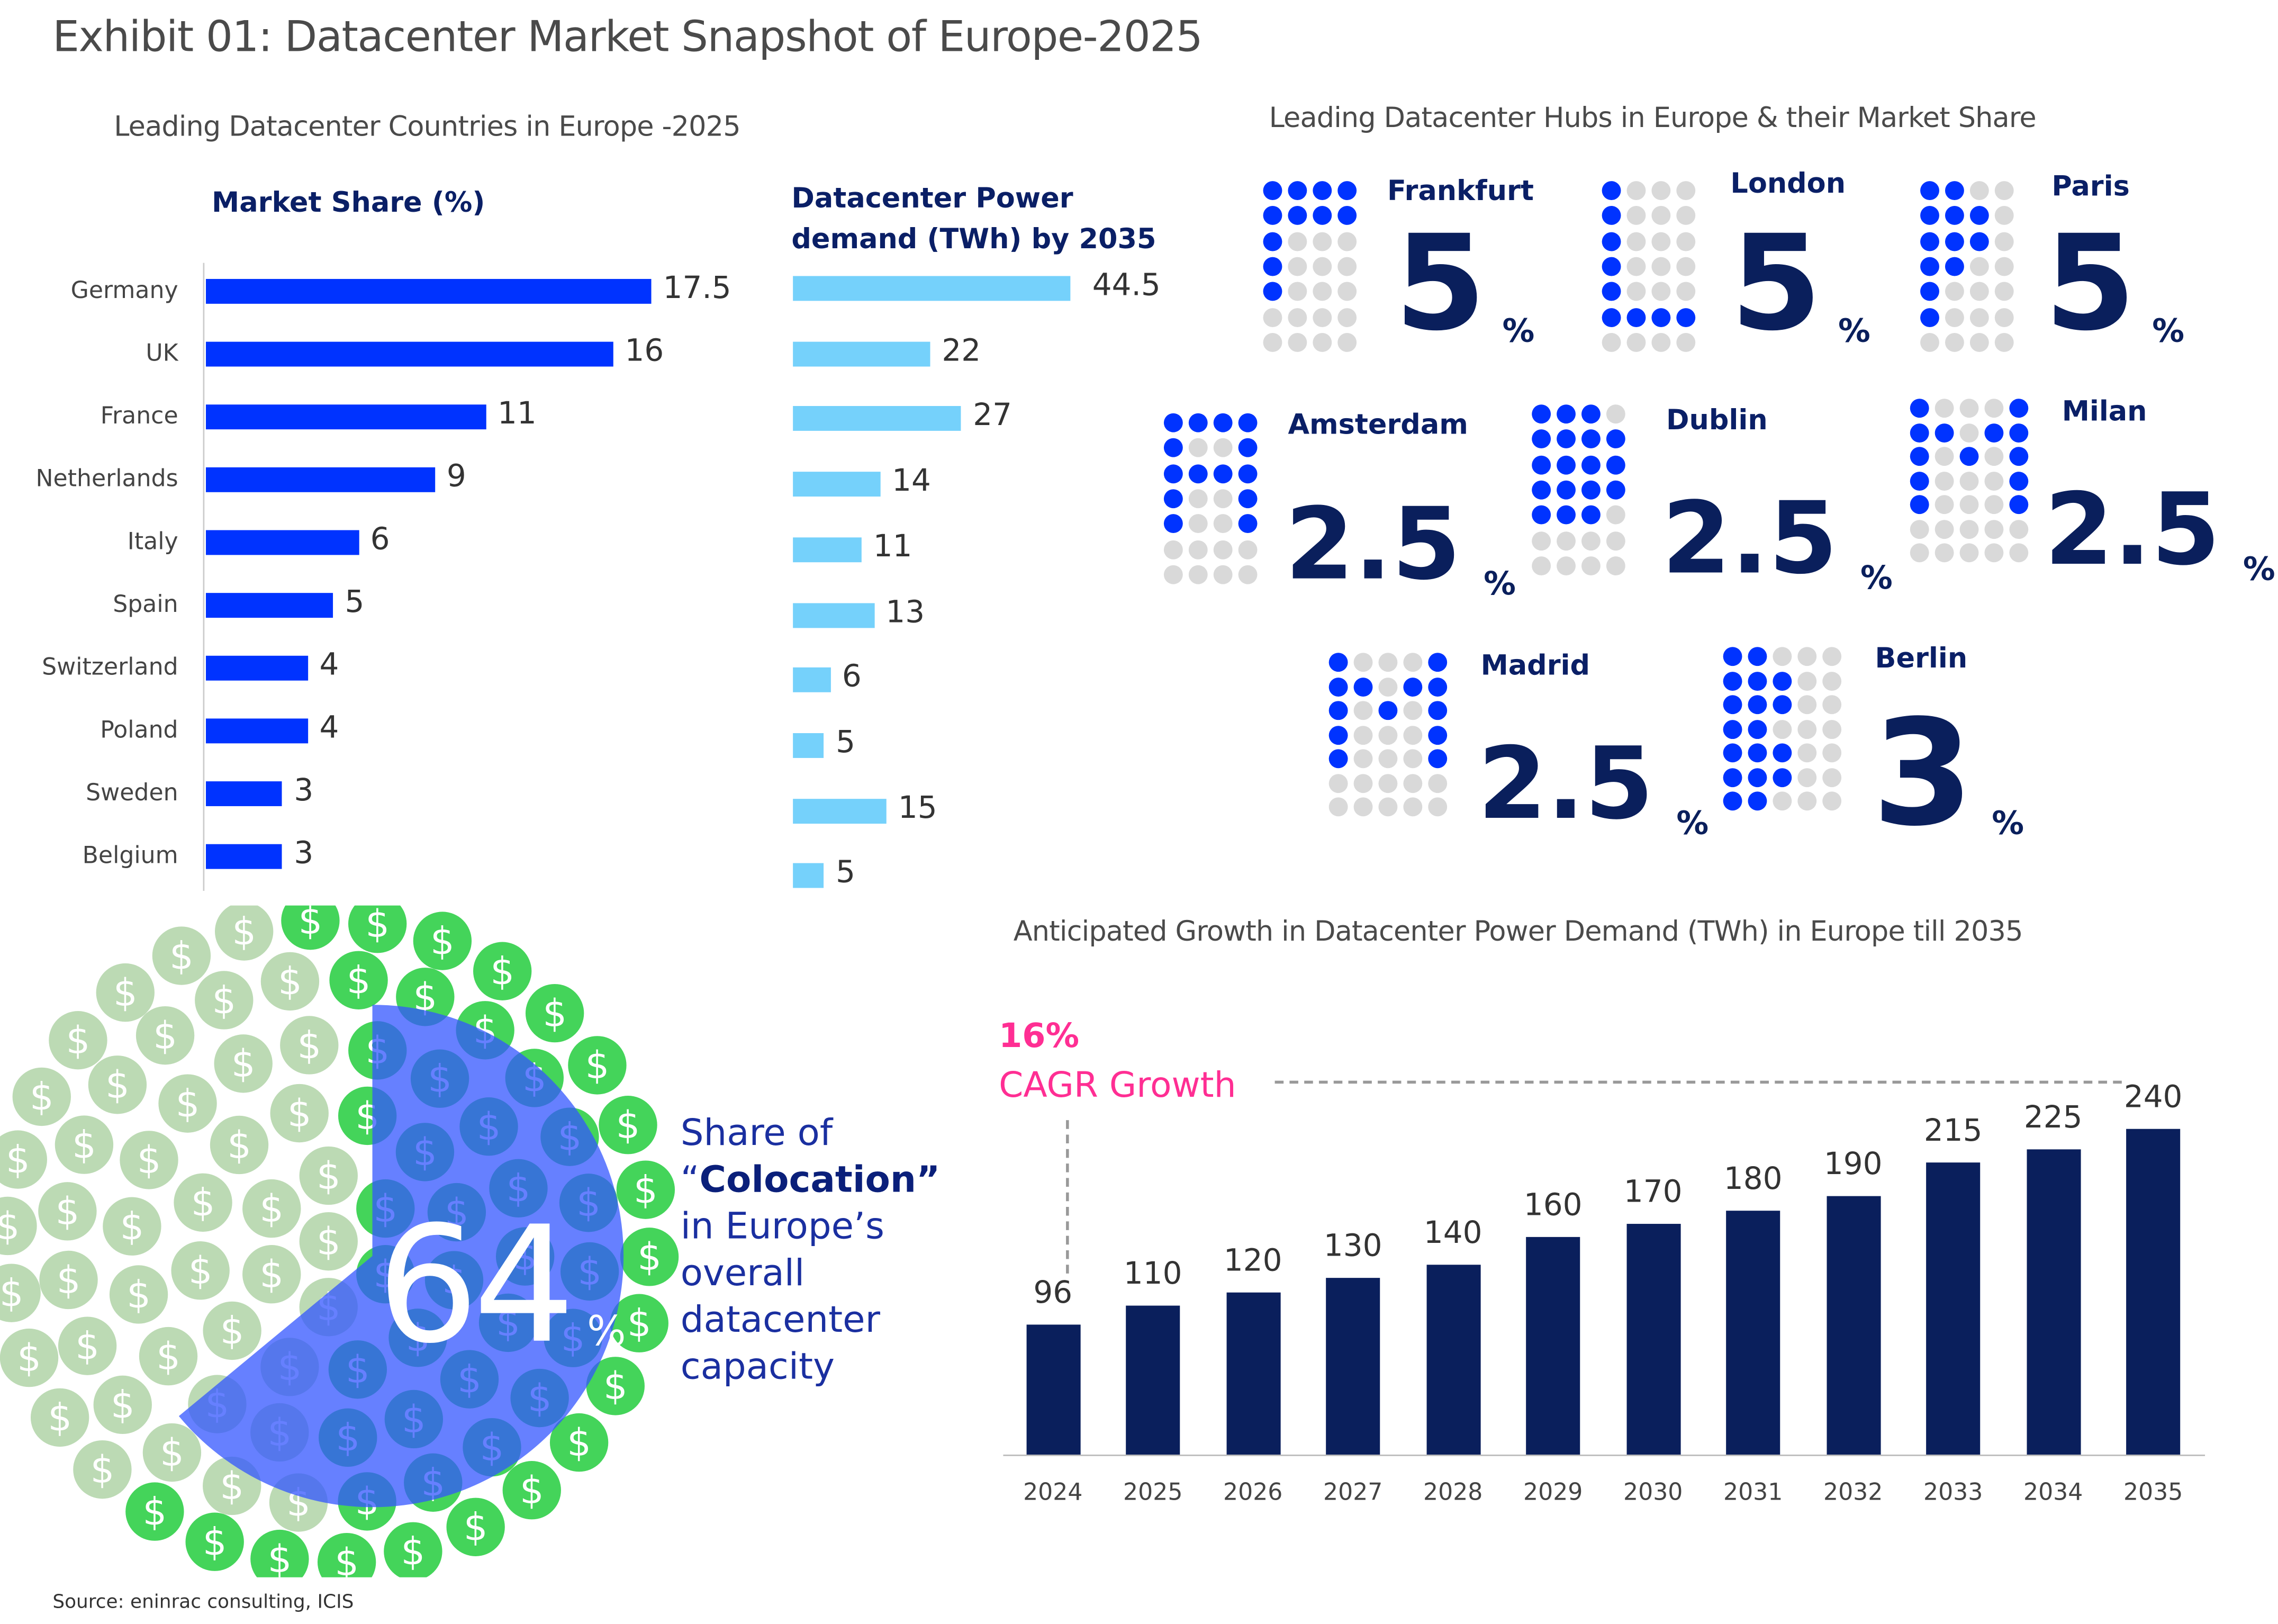 The image size is (2278, 1624). What do you see at coordinates (304, 853) in the screenshot?
I see `market-share-value: 3` at bounding box center [304, 853].